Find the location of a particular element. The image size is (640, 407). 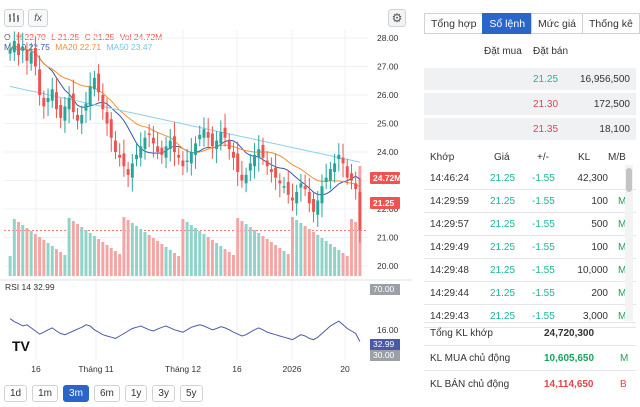

ask-level-row: 21.35 18,100 is located at coordinates (530, 129).